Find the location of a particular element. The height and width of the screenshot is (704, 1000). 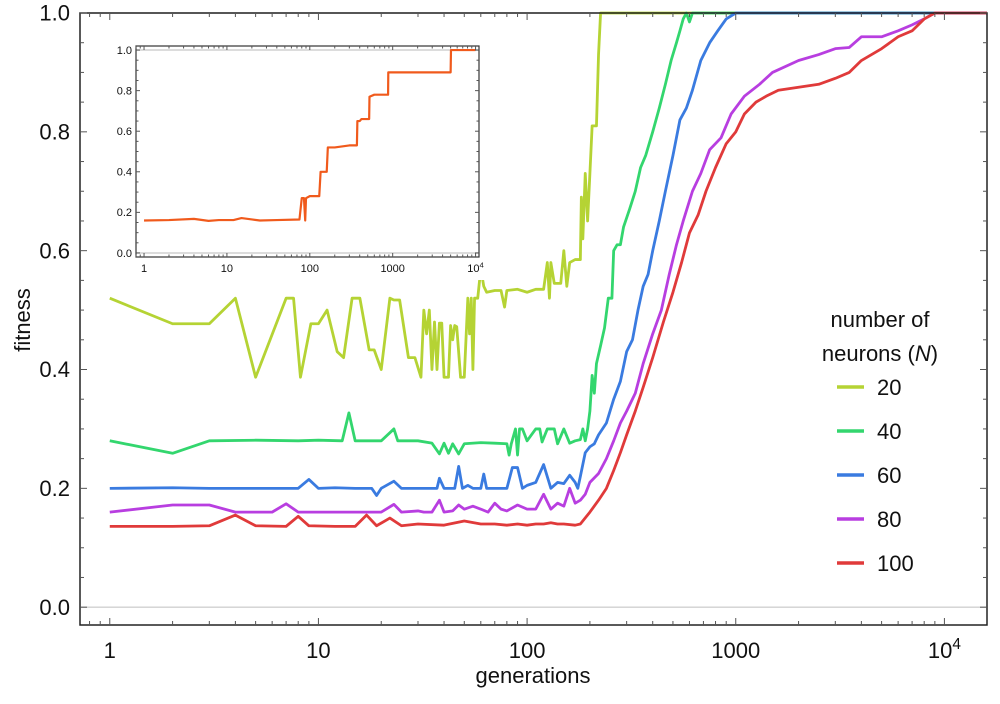

legend-title-line1: number of is located at coordinates (880, 319).